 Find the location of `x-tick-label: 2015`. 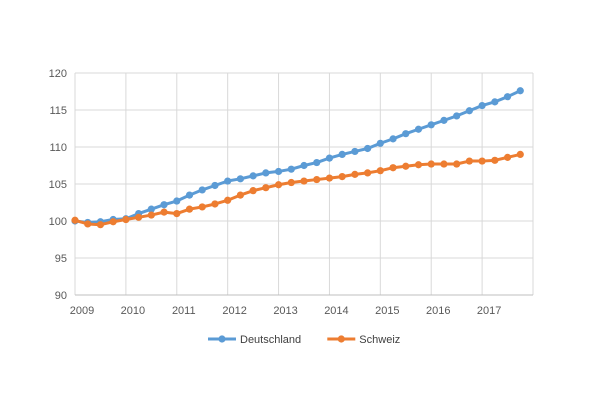

x-tick-label: 2015 is located at coordinates (387, 311).